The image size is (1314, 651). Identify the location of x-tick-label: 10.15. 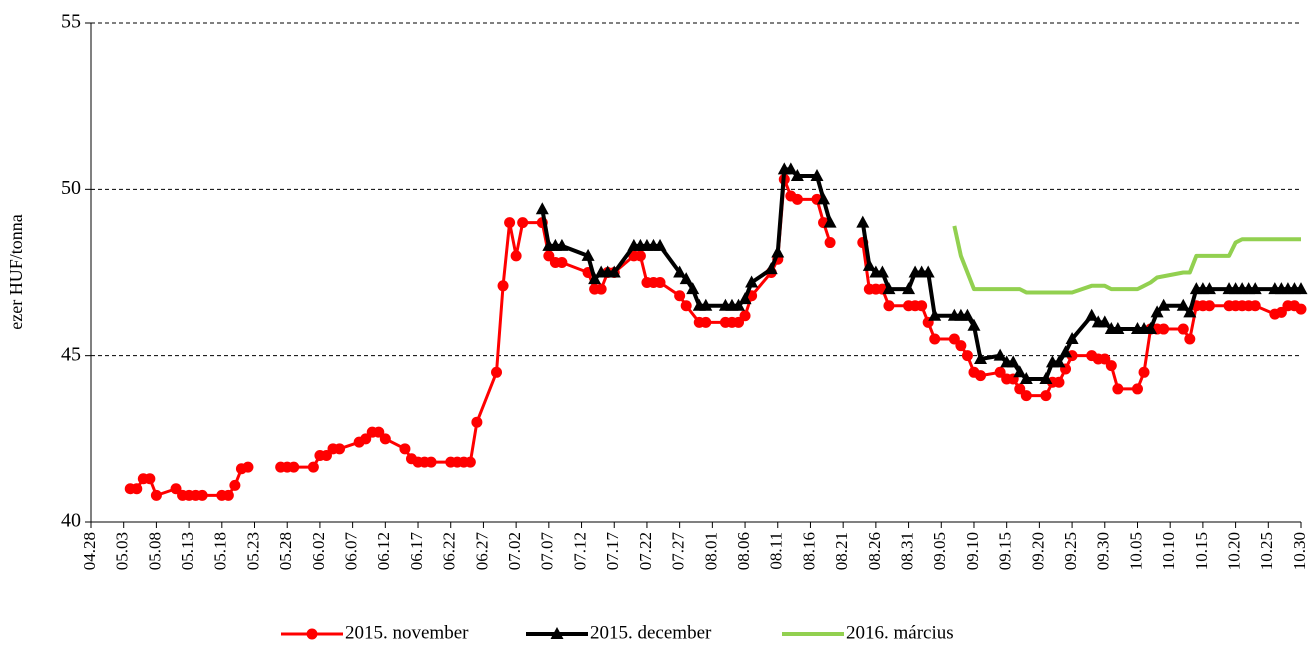
(1201, 551).